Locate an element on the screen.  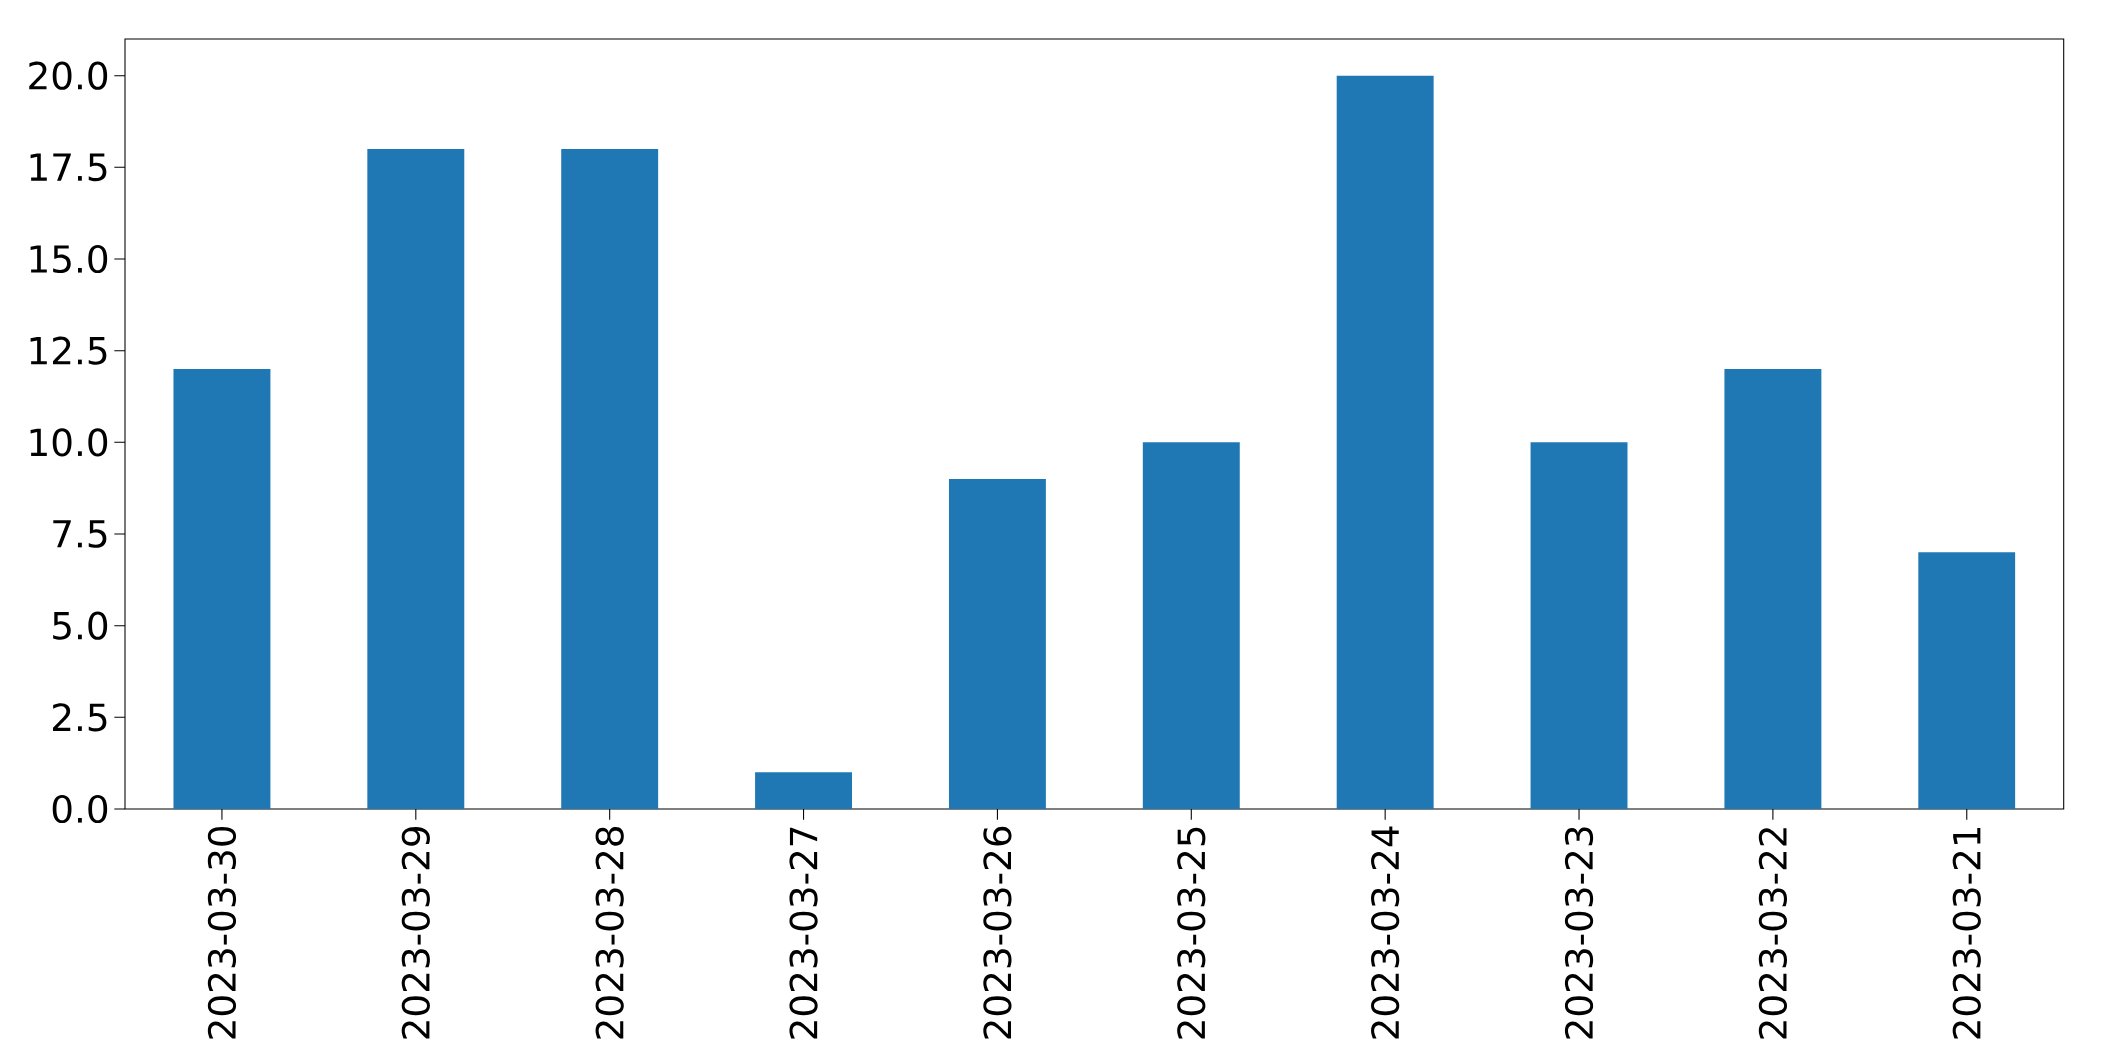
y-tick-label: 0.0 is located at coordinates (80, 809).